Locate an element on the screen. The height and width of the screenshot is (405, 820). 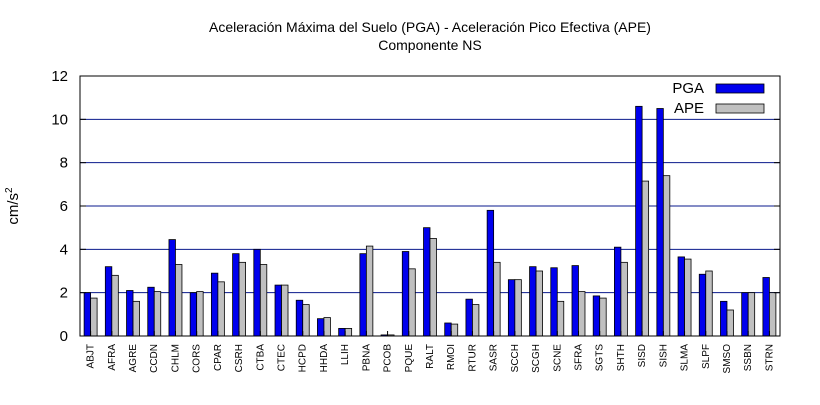
bar-pga-shth is located at coordinates (618, 291).